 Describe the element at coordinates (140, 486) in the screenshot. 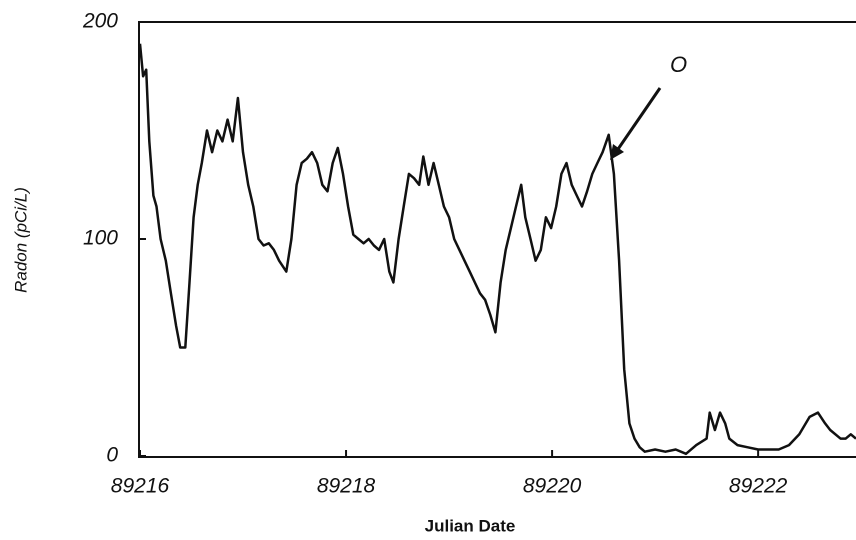

I see `x-tick-label: 89216` at that location.